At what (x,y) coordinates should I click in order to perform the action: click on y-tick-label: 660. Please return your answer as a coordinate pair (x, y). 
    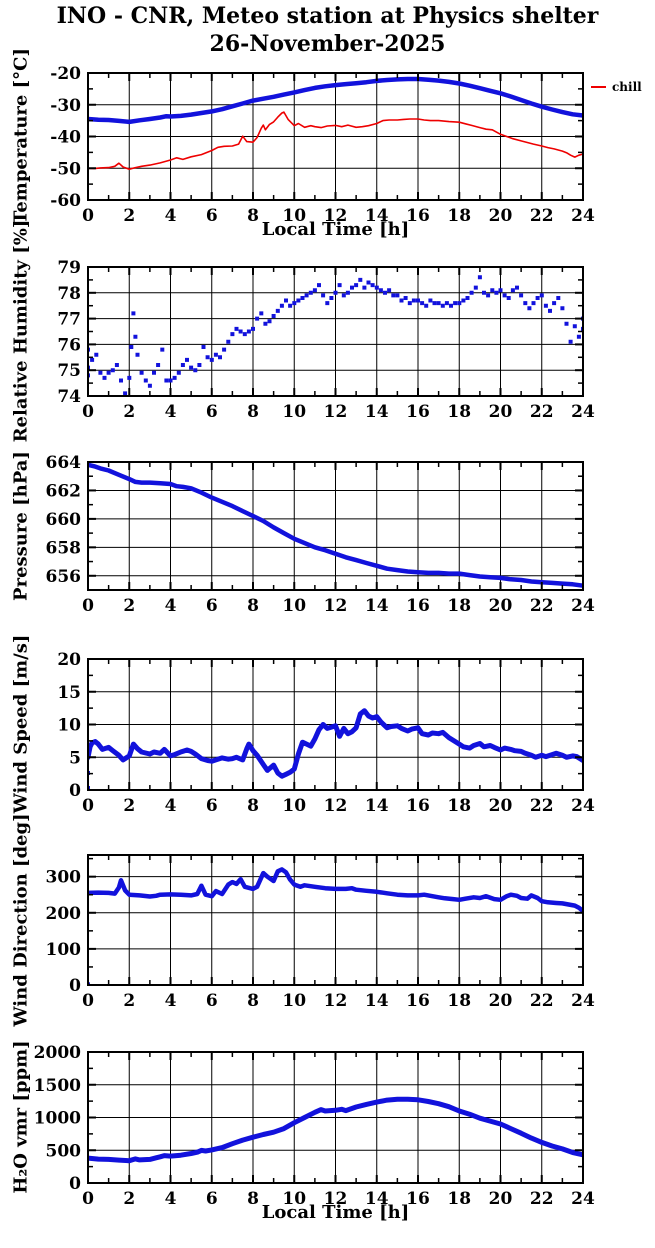
    Looking at the image, I should click on (64, 520).